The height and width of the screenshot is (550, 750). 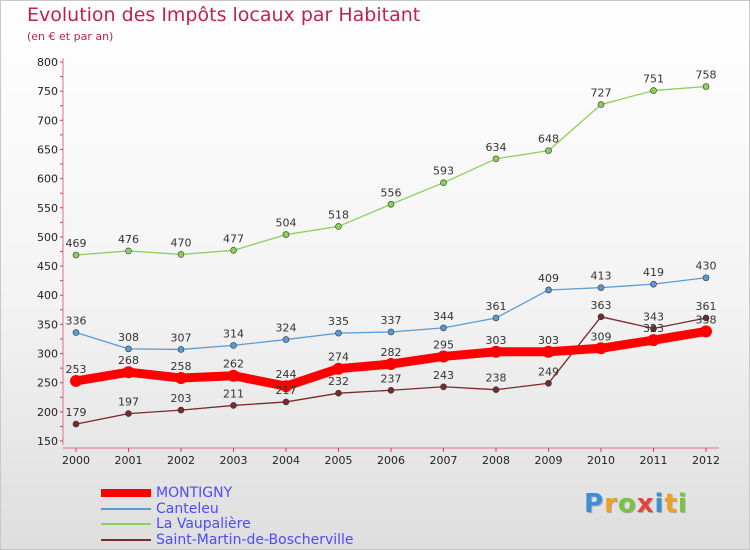 What do you see at coordinates (339, 460) in the screenshot?
I see `x-tick-label: 2005` at bounding box center [339, 460].